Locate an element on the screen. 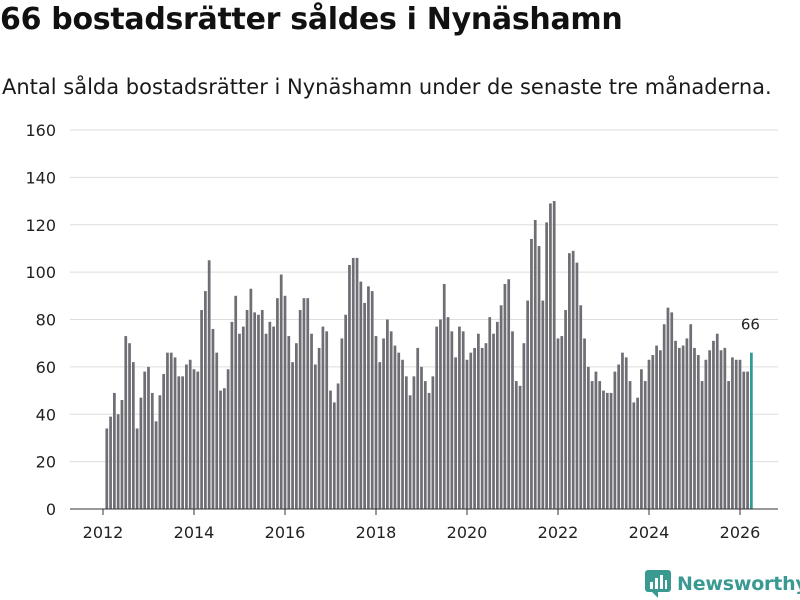  y-tick-label: 160 is located at coordinates (40, 130).